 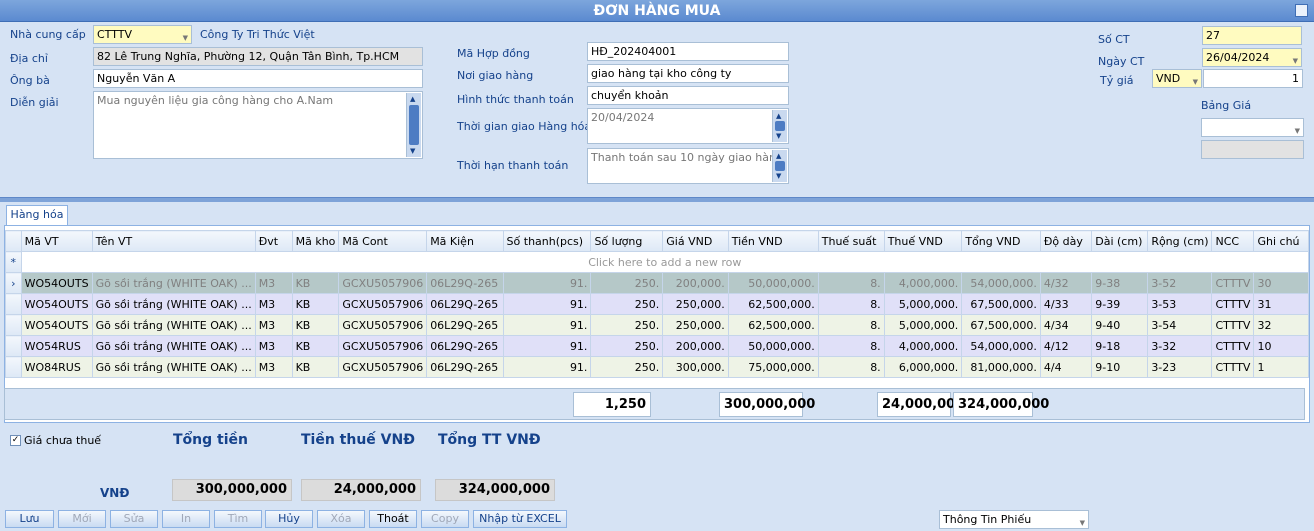 What do you see at coordinates (1001, 304) in the screenshot?
I see `table-cell: 67,500,000.` at bounding box center [1001, 304].